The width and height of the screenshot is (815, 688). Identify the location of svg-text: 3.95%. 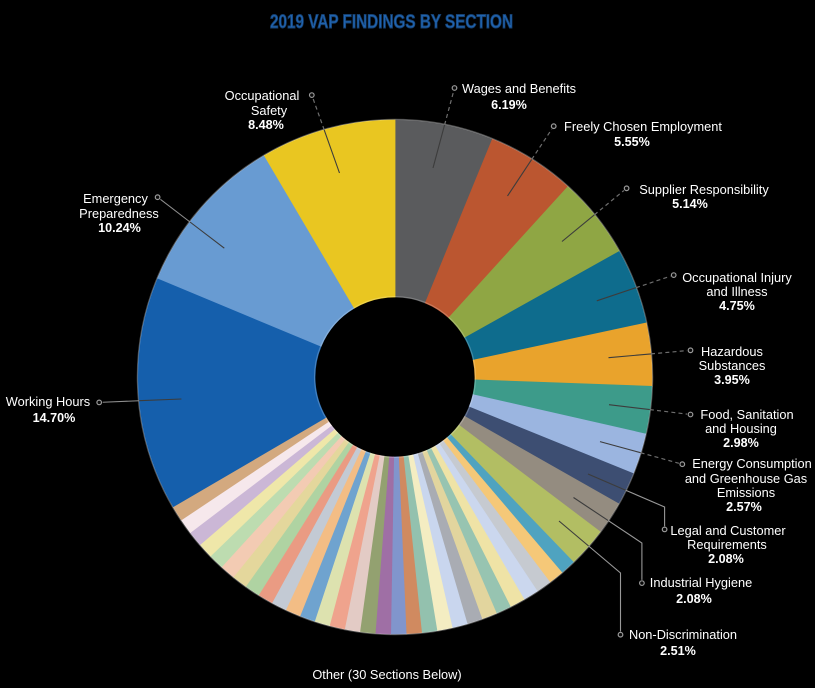
(732, 380).